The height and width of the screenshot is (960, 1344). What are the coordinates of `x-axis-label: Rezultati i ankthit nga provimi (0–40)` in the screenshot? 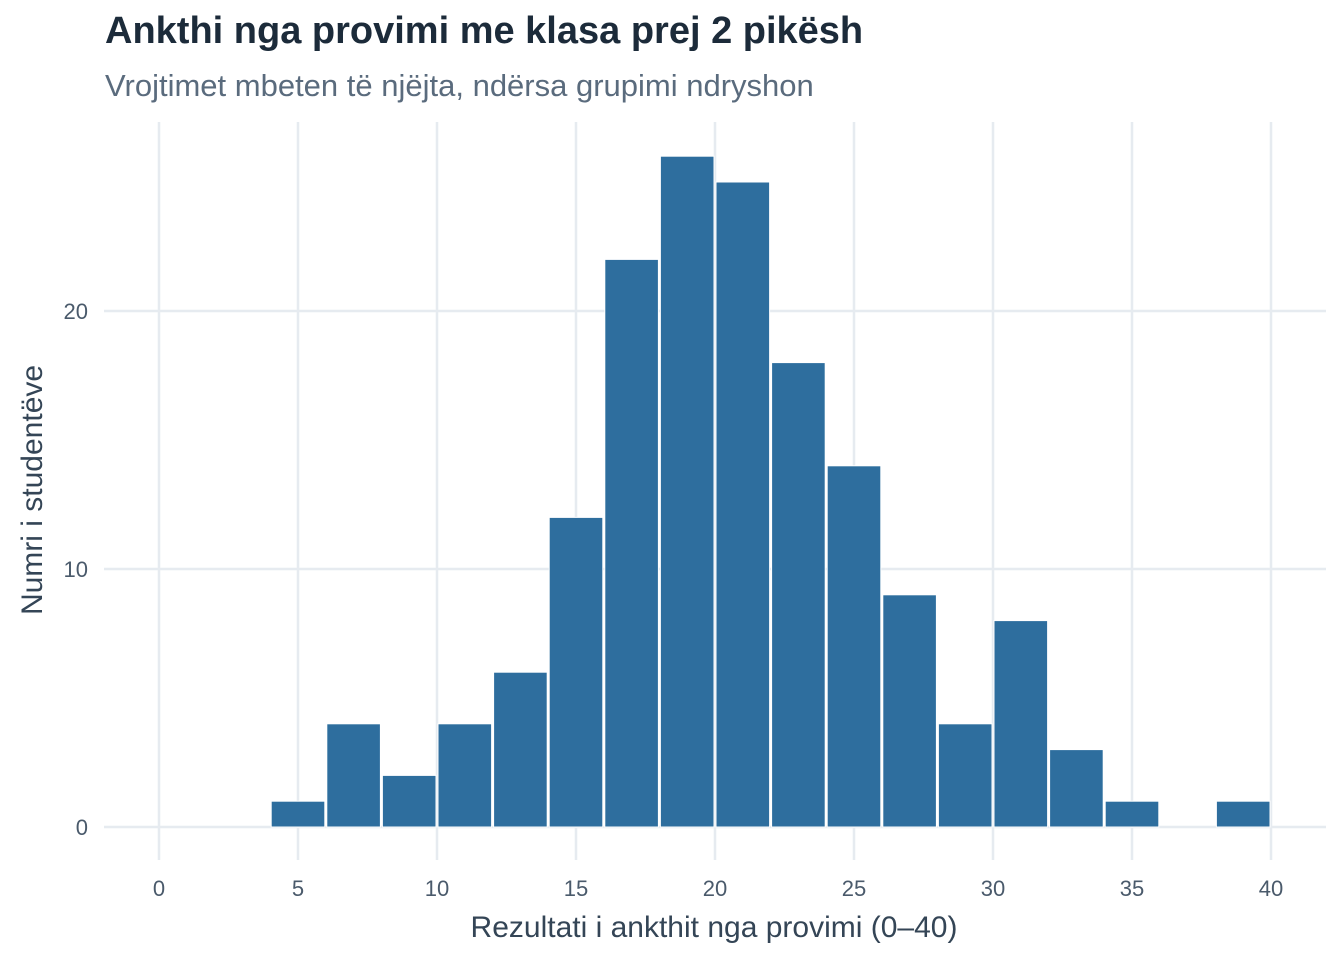 It's located at (714, 927).